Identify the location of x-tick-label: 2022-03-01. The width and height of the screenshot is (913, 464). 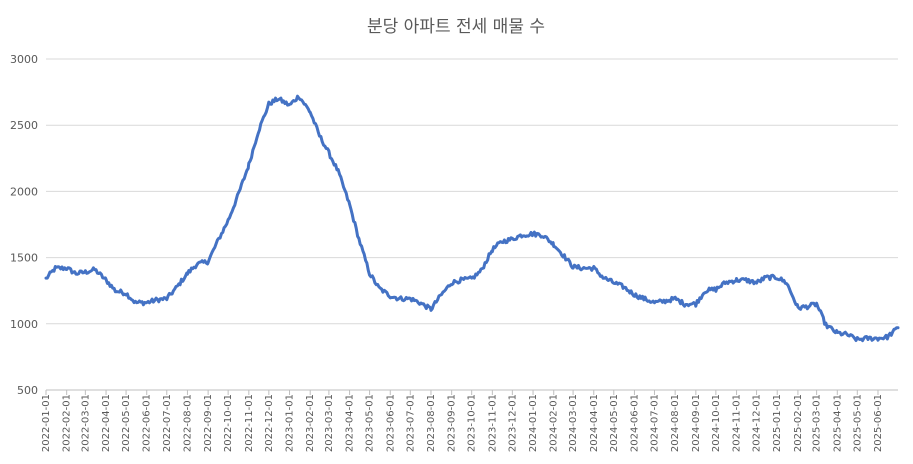
(85, 423).